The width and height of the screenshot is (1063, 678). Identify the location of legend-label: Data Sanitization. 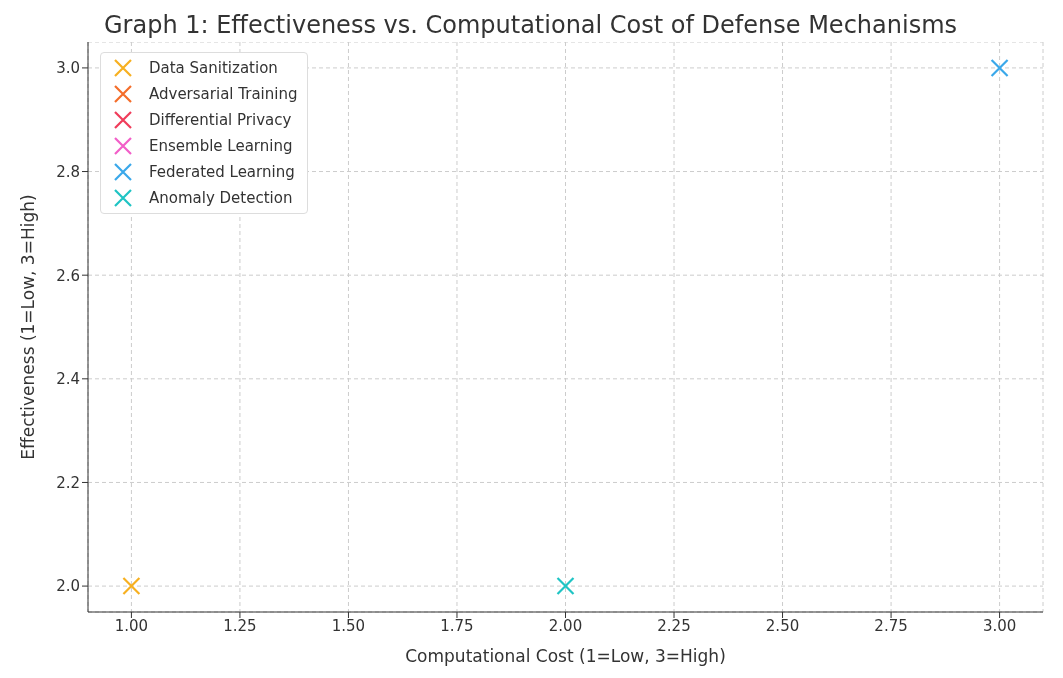
(213, 68).